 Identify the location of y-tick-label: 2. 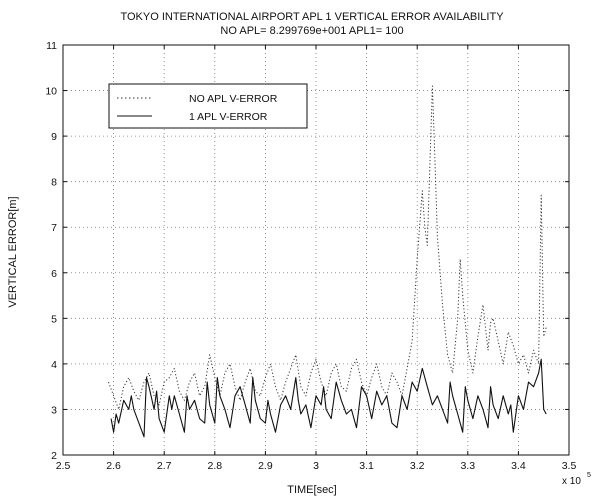
(54, 456).